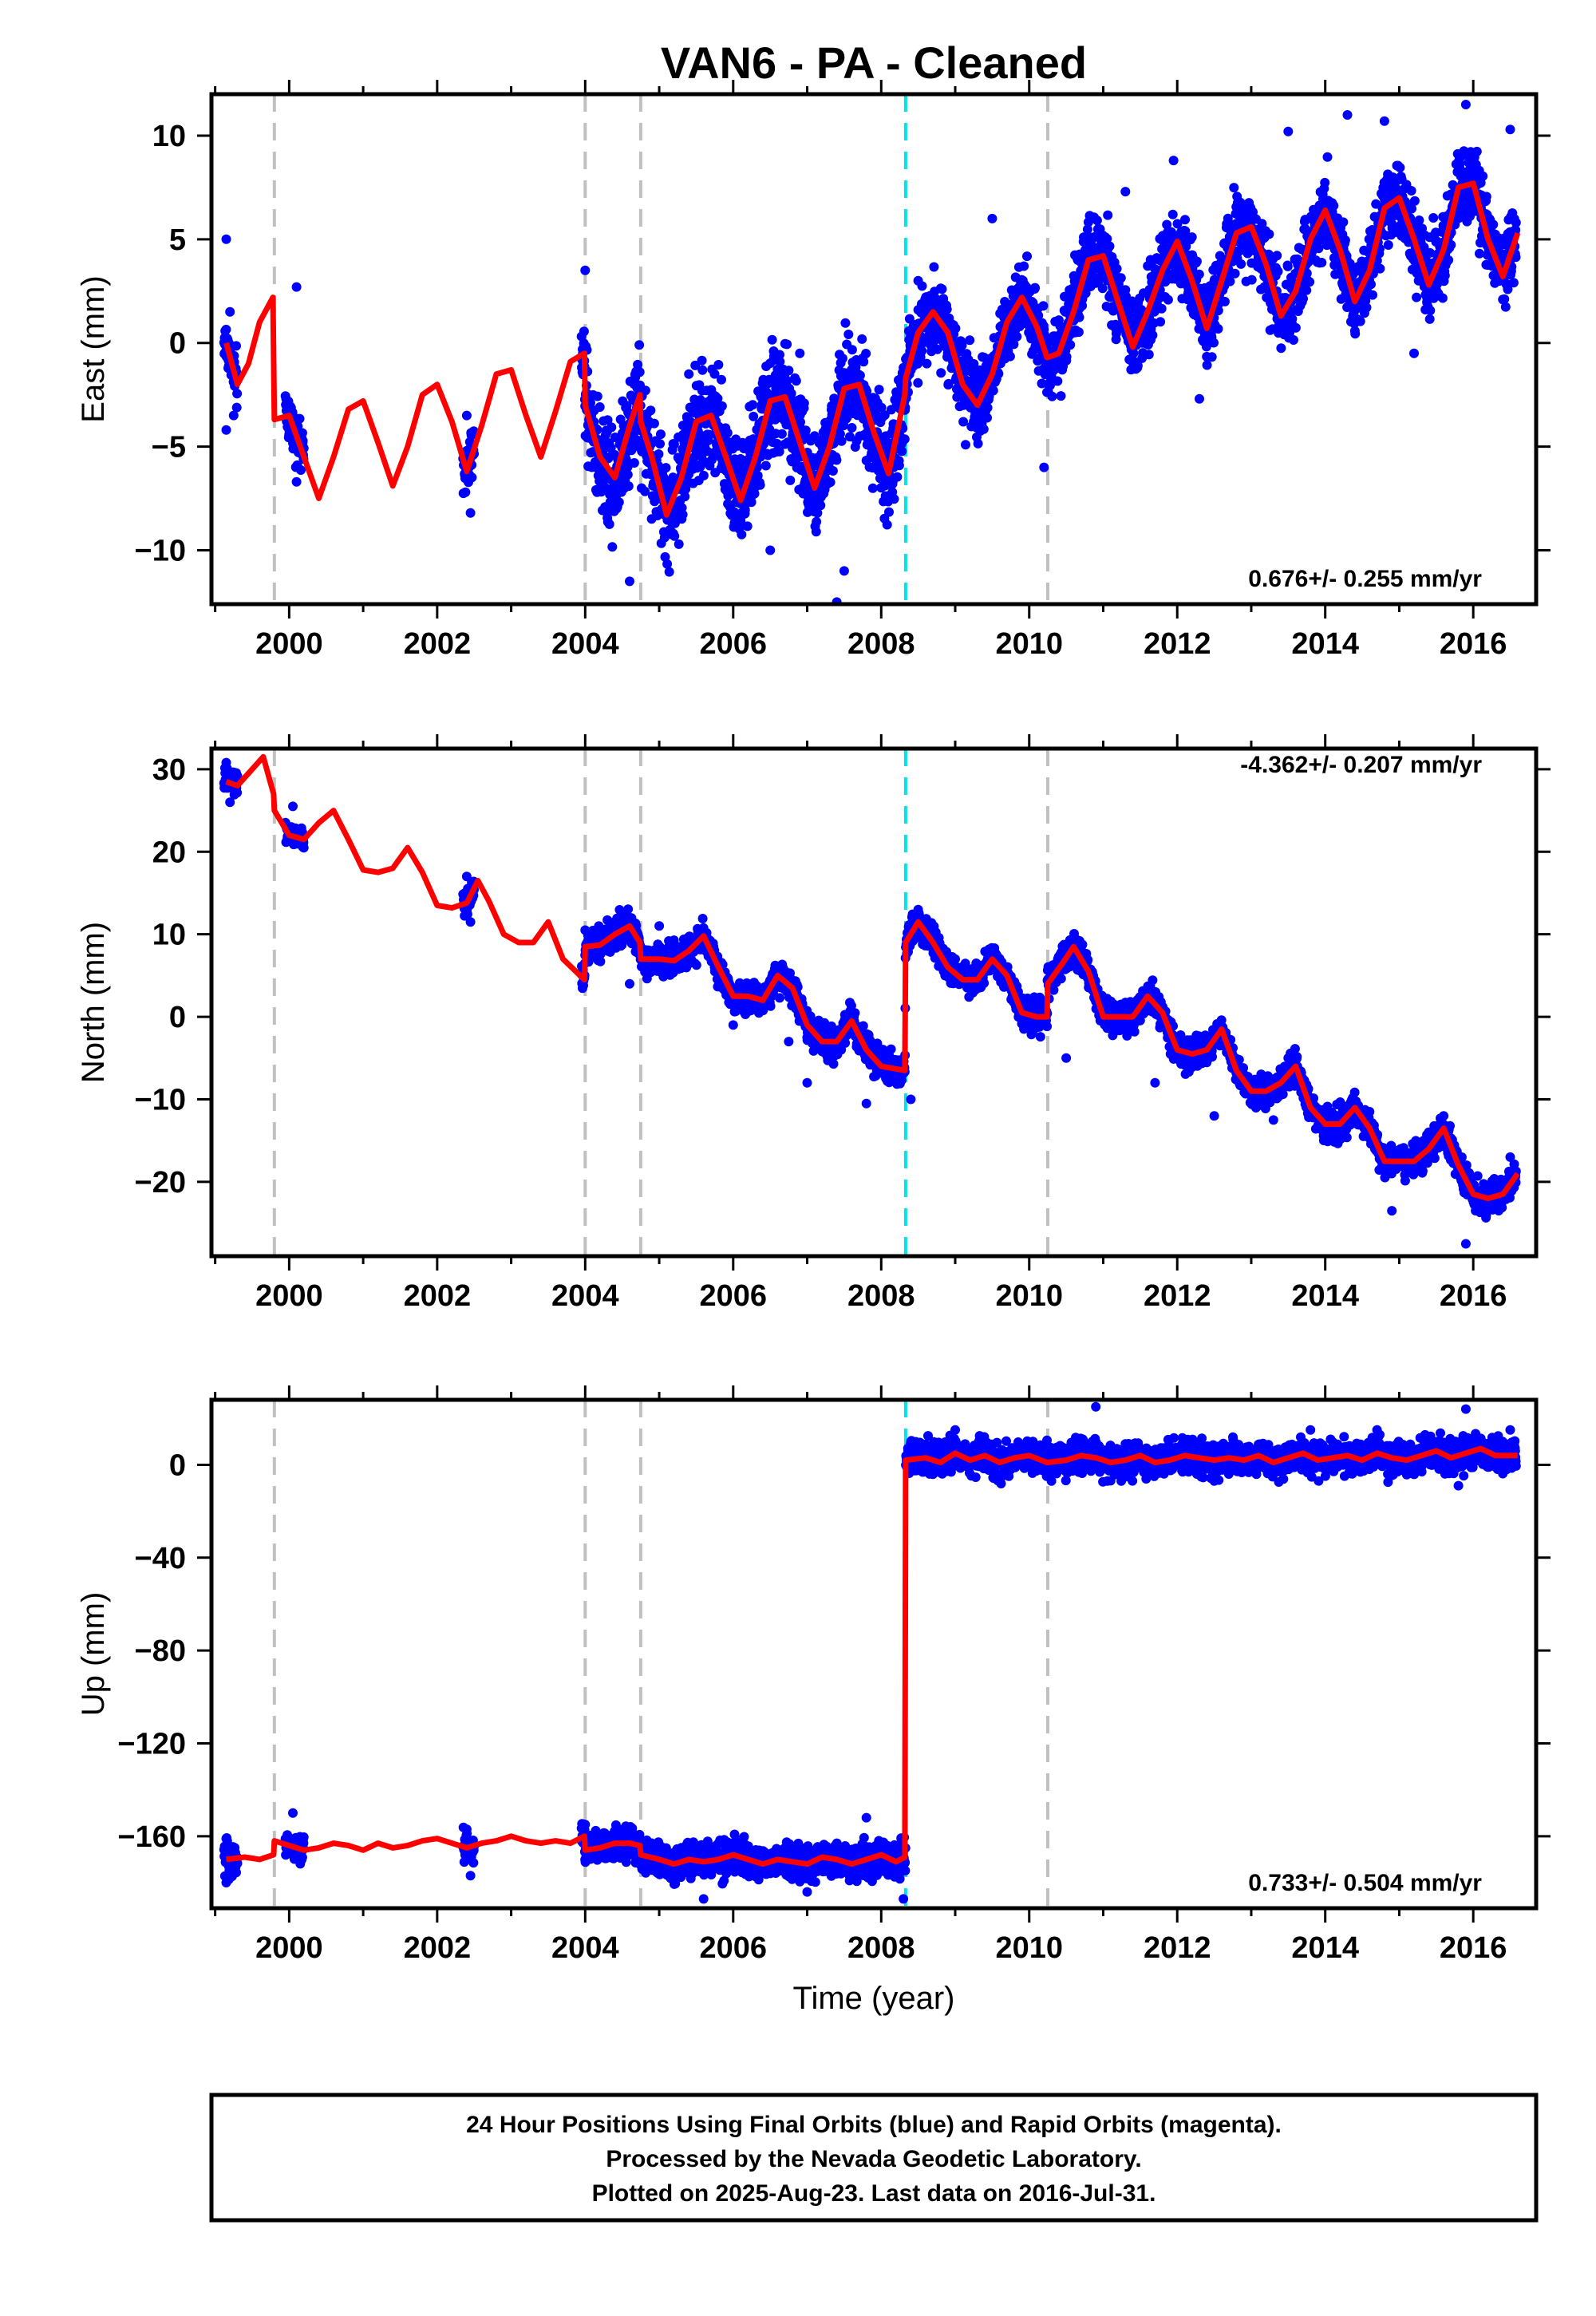 The image size is (1596, 2316). What do you see at coordinates (1029, 644) in the screenshot?
I see `x-tick-label: 2010` at bounding box center [1029, 644].